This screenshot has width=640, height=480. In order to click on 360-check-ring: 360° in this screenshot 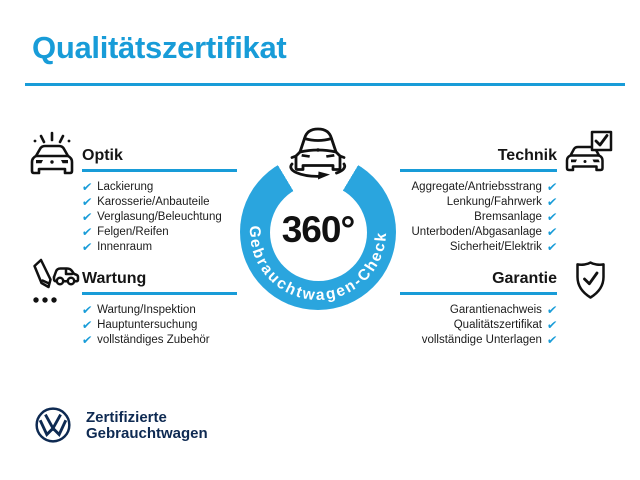, I will do `click(318, 232)`.